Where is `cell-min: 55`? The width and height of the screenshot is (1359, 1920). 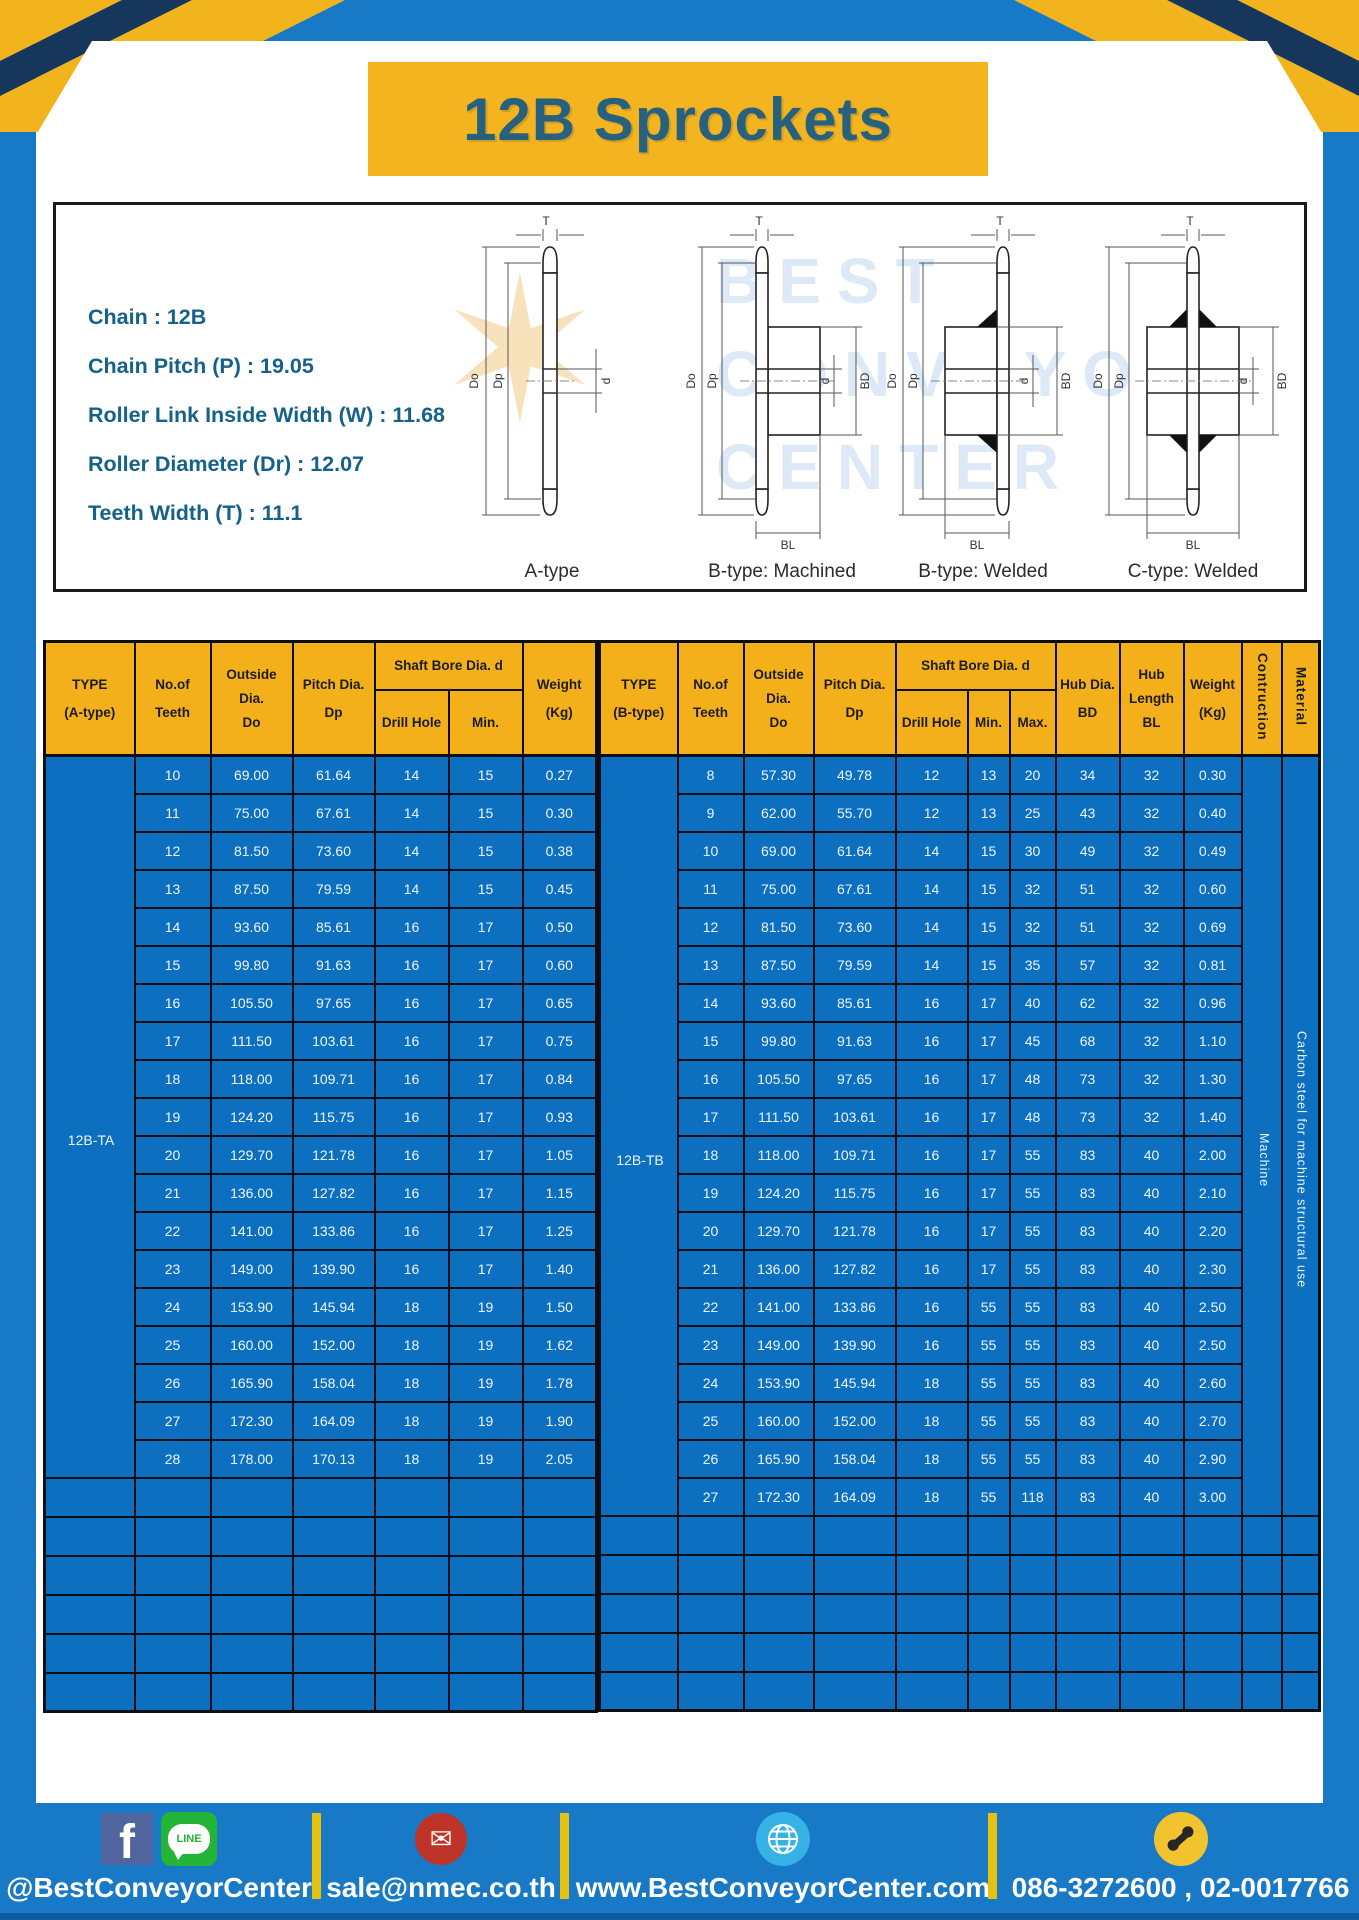 cell-min: 55 is located at coordinates (988, 1496).